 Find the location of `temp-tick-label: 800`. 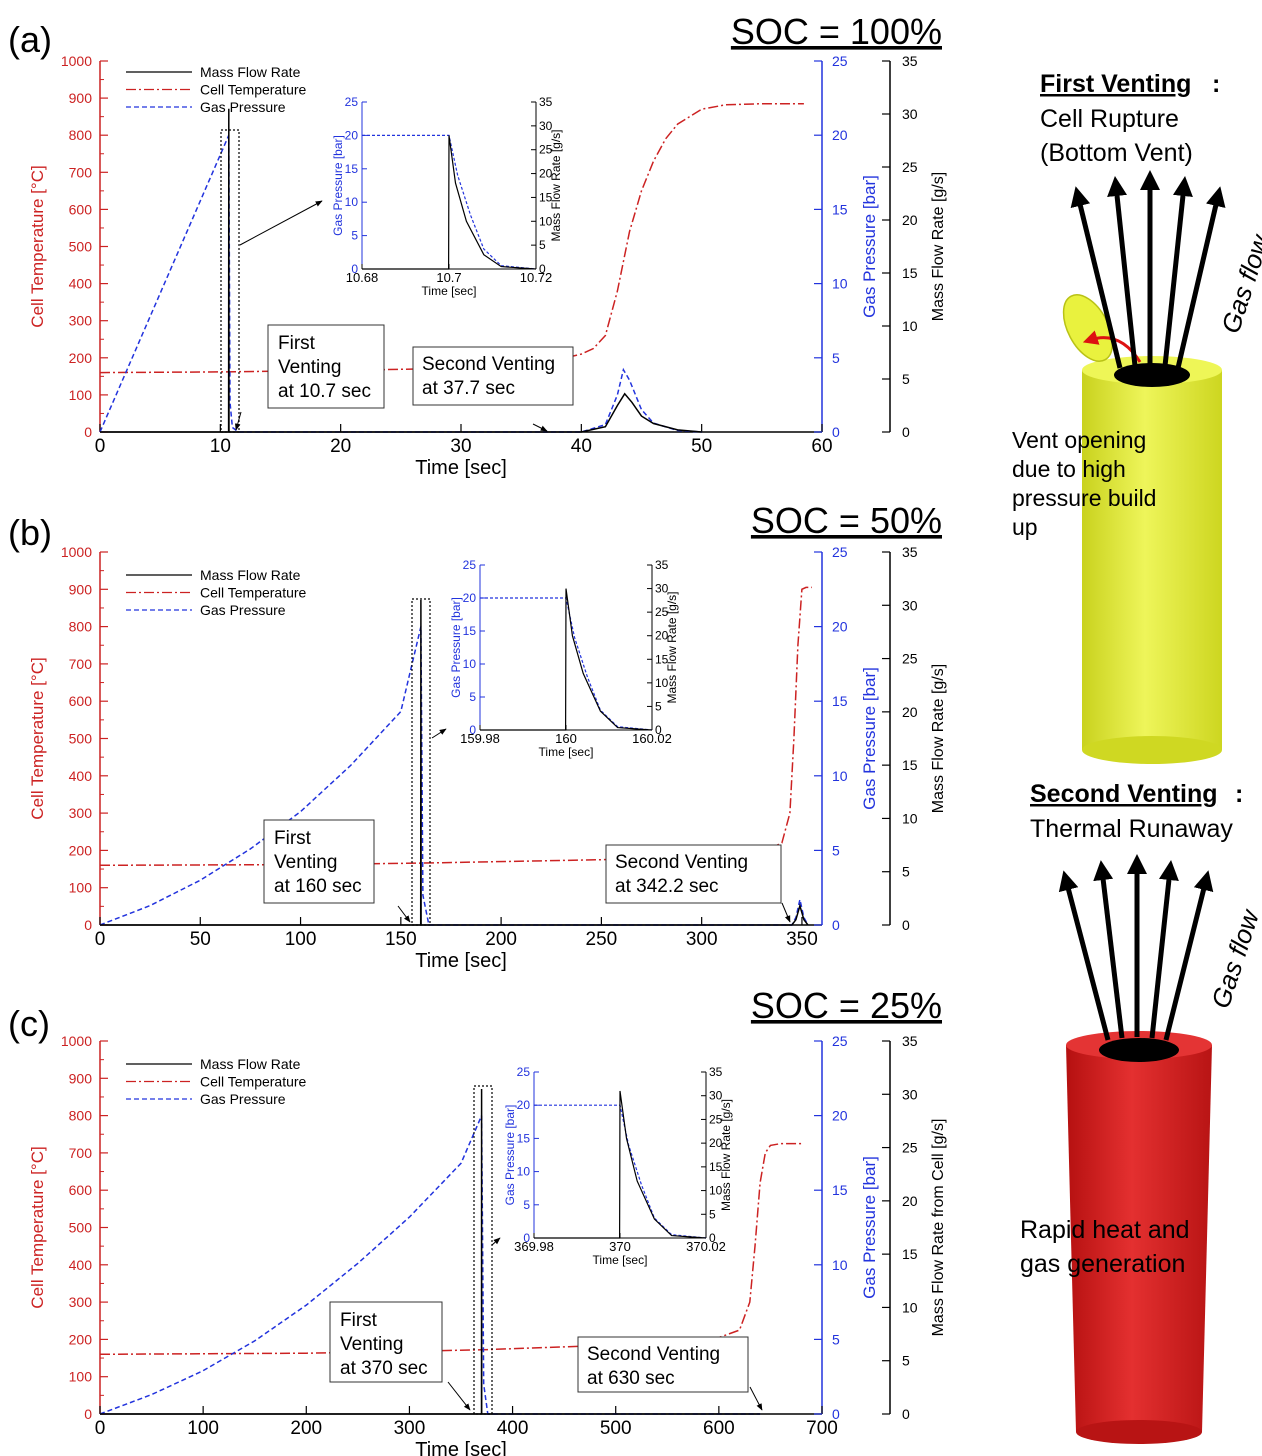

temp-tick-label: 800 is located at coordinates (81, 135).